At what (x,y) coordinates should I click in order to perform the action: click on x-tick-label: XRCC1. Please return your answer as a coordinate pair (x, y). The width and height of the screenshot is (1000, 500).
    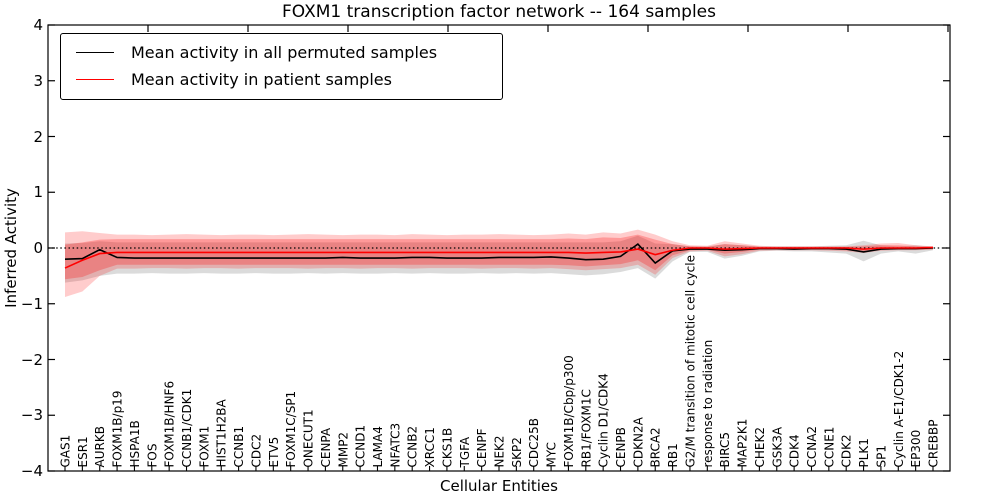
    Looking at the image, I should click on (430, 447).